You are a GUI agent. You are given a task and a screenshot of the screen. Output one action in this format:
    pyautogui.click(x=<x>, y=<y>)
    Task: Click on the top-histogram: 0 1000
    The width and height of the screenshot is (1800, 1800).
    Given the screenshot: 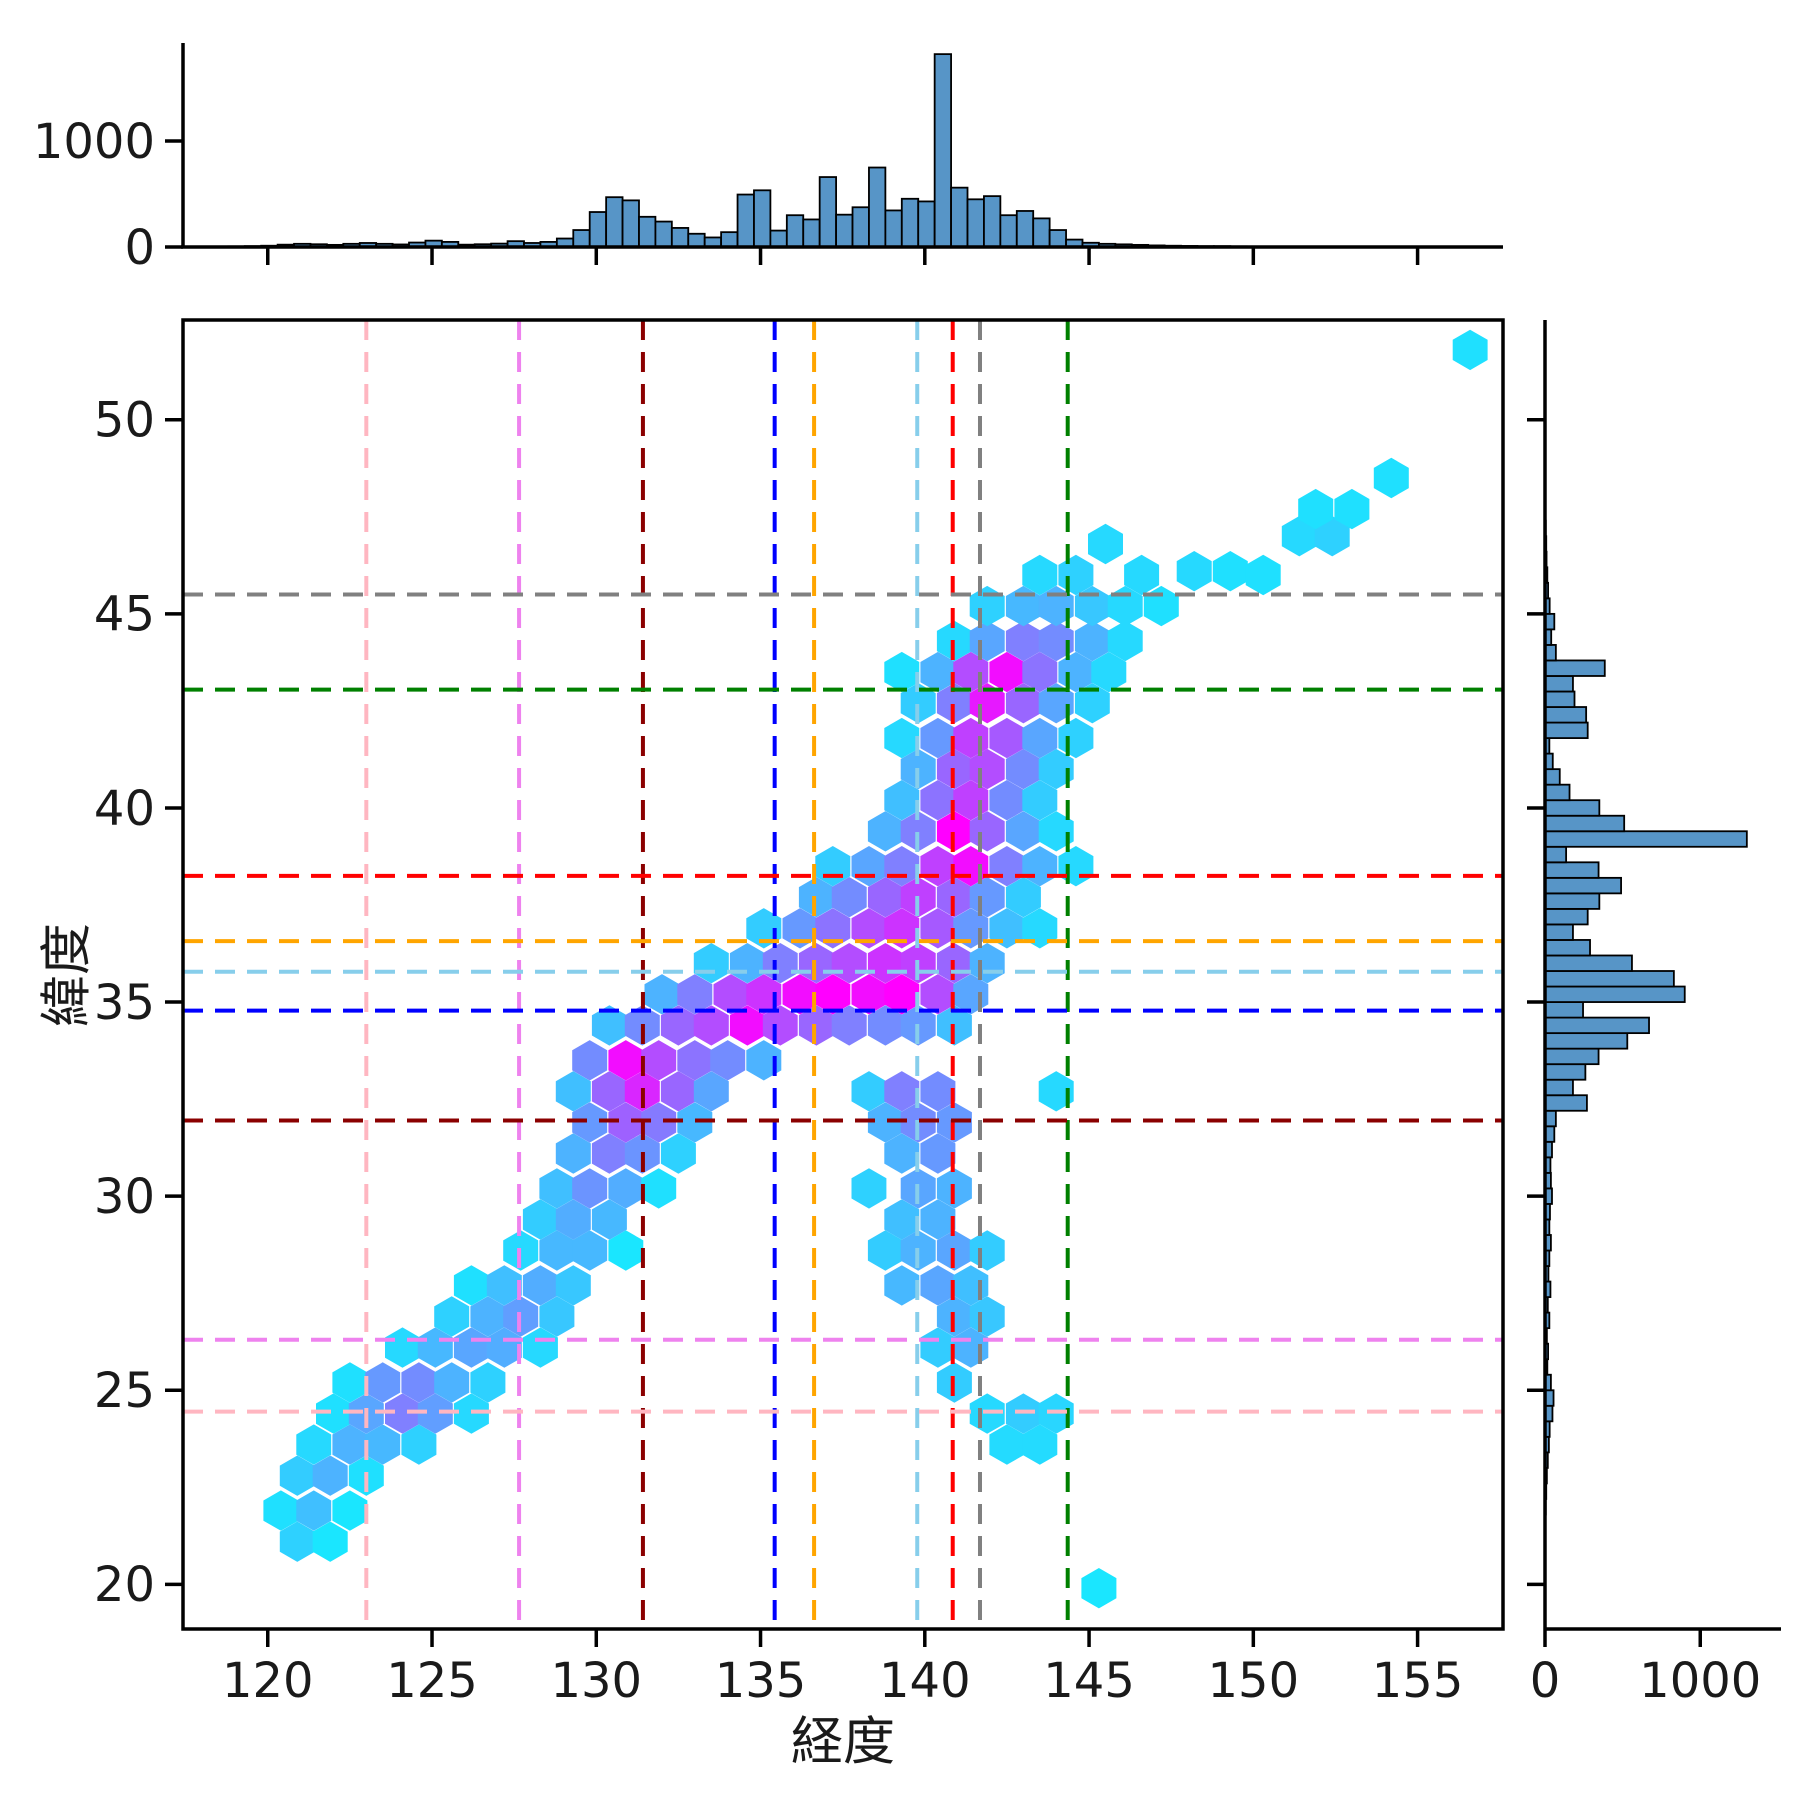 What is the action you would take?
    pyautogui.click(x=768, y=159)
    